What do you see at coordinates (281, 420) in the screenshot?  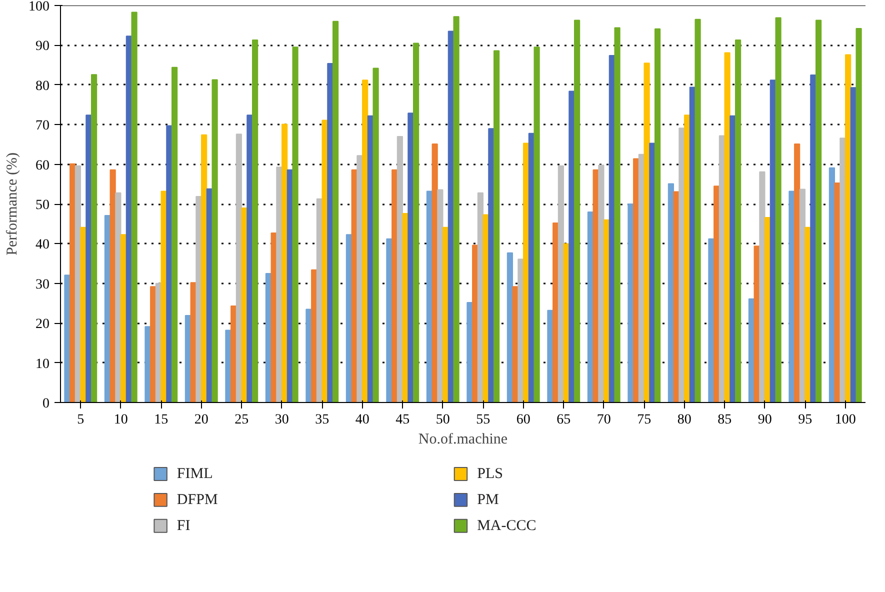 I see `x-tick-label: 30` at bounding box center [281, 420].